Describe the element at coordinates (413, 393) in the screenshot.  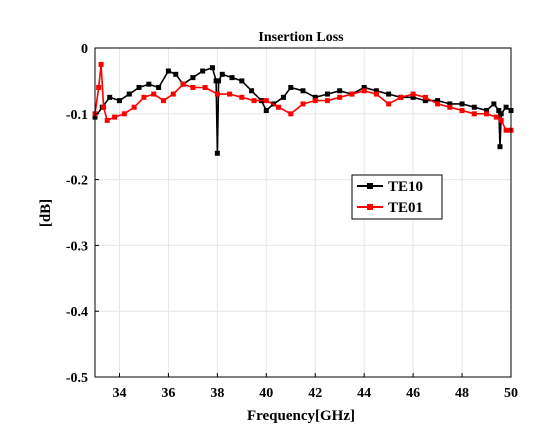
I see `x-tick-label: 46` at that location.